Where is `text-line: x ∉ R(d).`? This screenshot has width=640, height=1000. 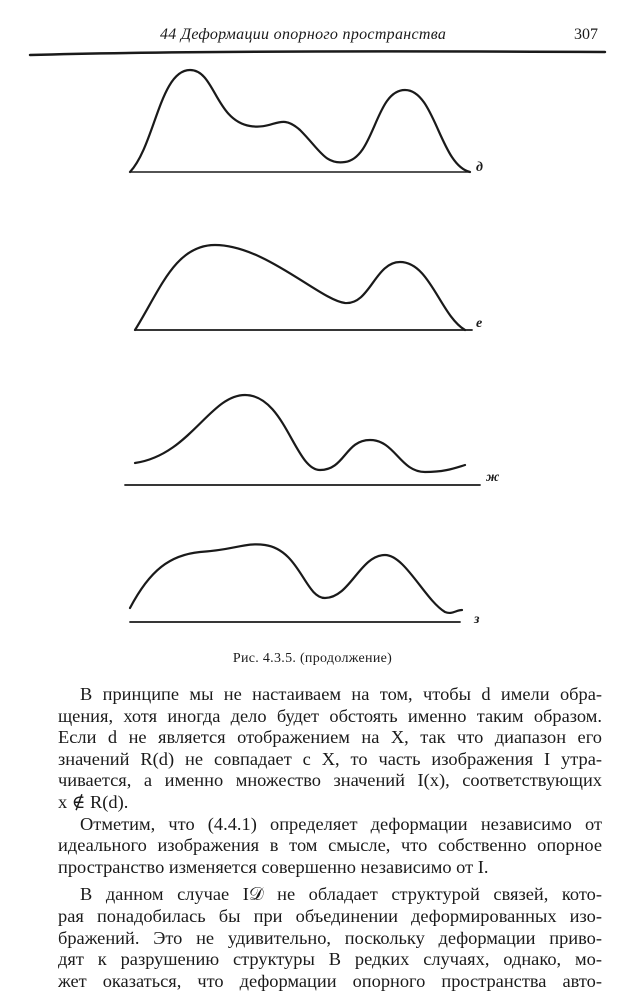
text-line: x ∉ R(d). is located at coordinates (93, 801).